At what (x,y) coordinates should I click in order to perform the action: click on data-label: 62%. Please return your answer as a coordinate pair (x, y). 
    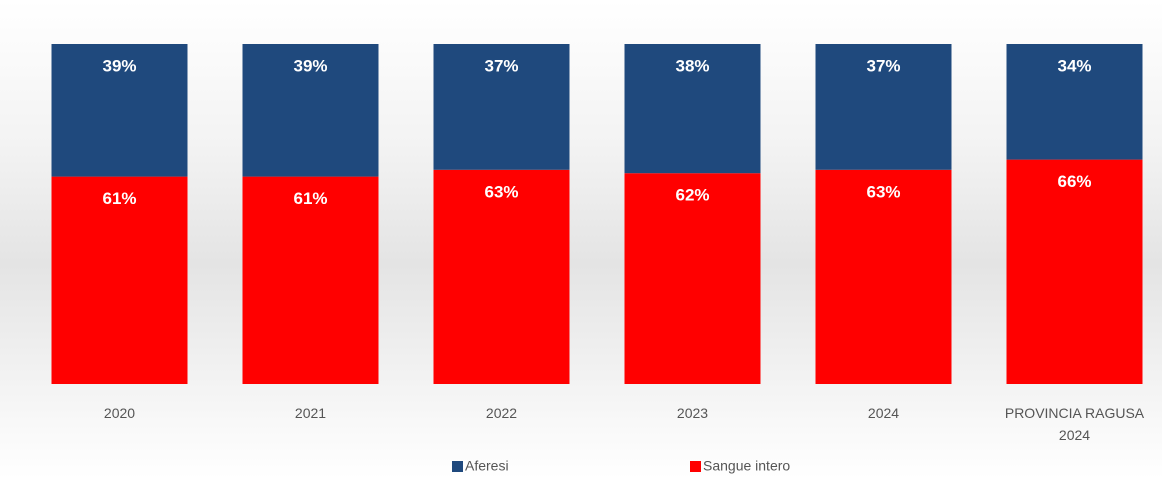
    Looking at the image, I should click on (692, 195).